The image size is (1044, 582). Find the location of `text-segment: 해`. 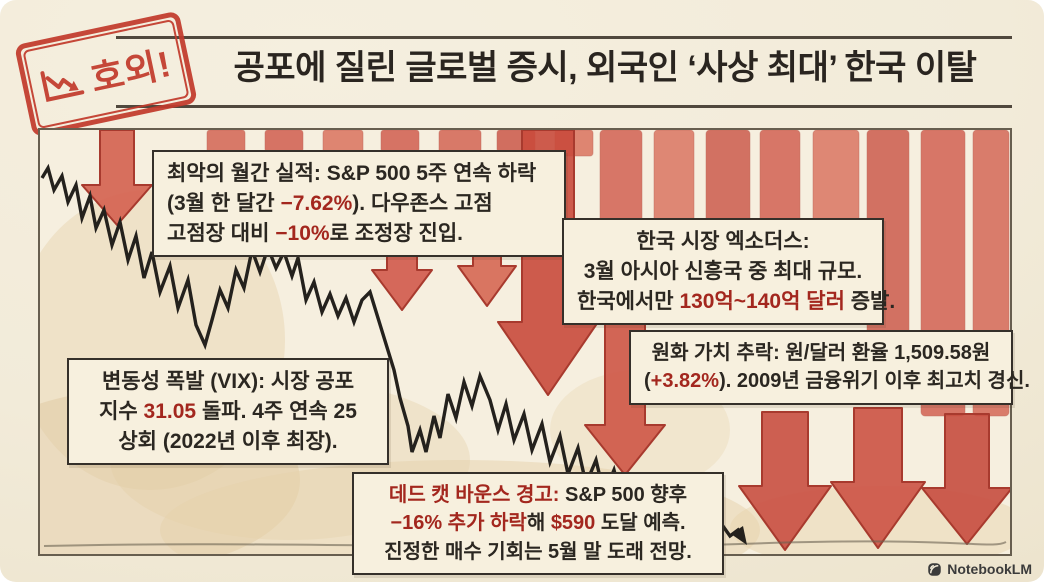

text-segment: 해 is located at coordinates (538, 523).